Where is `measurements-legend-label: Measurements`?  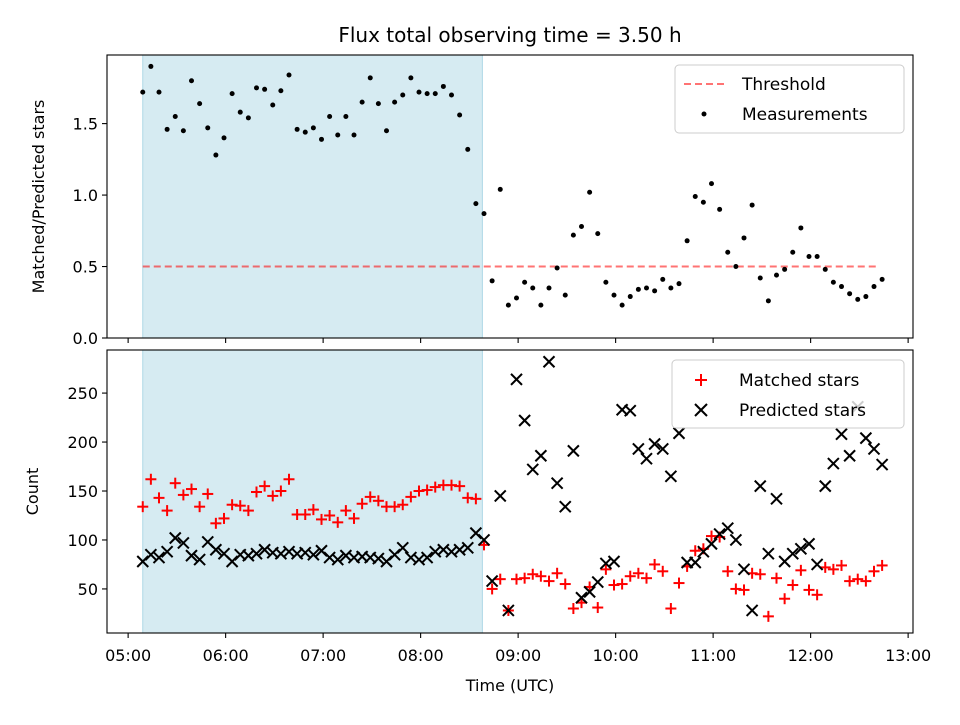
measurements-legend-label: Measurements is located at coordinates (805, 115).